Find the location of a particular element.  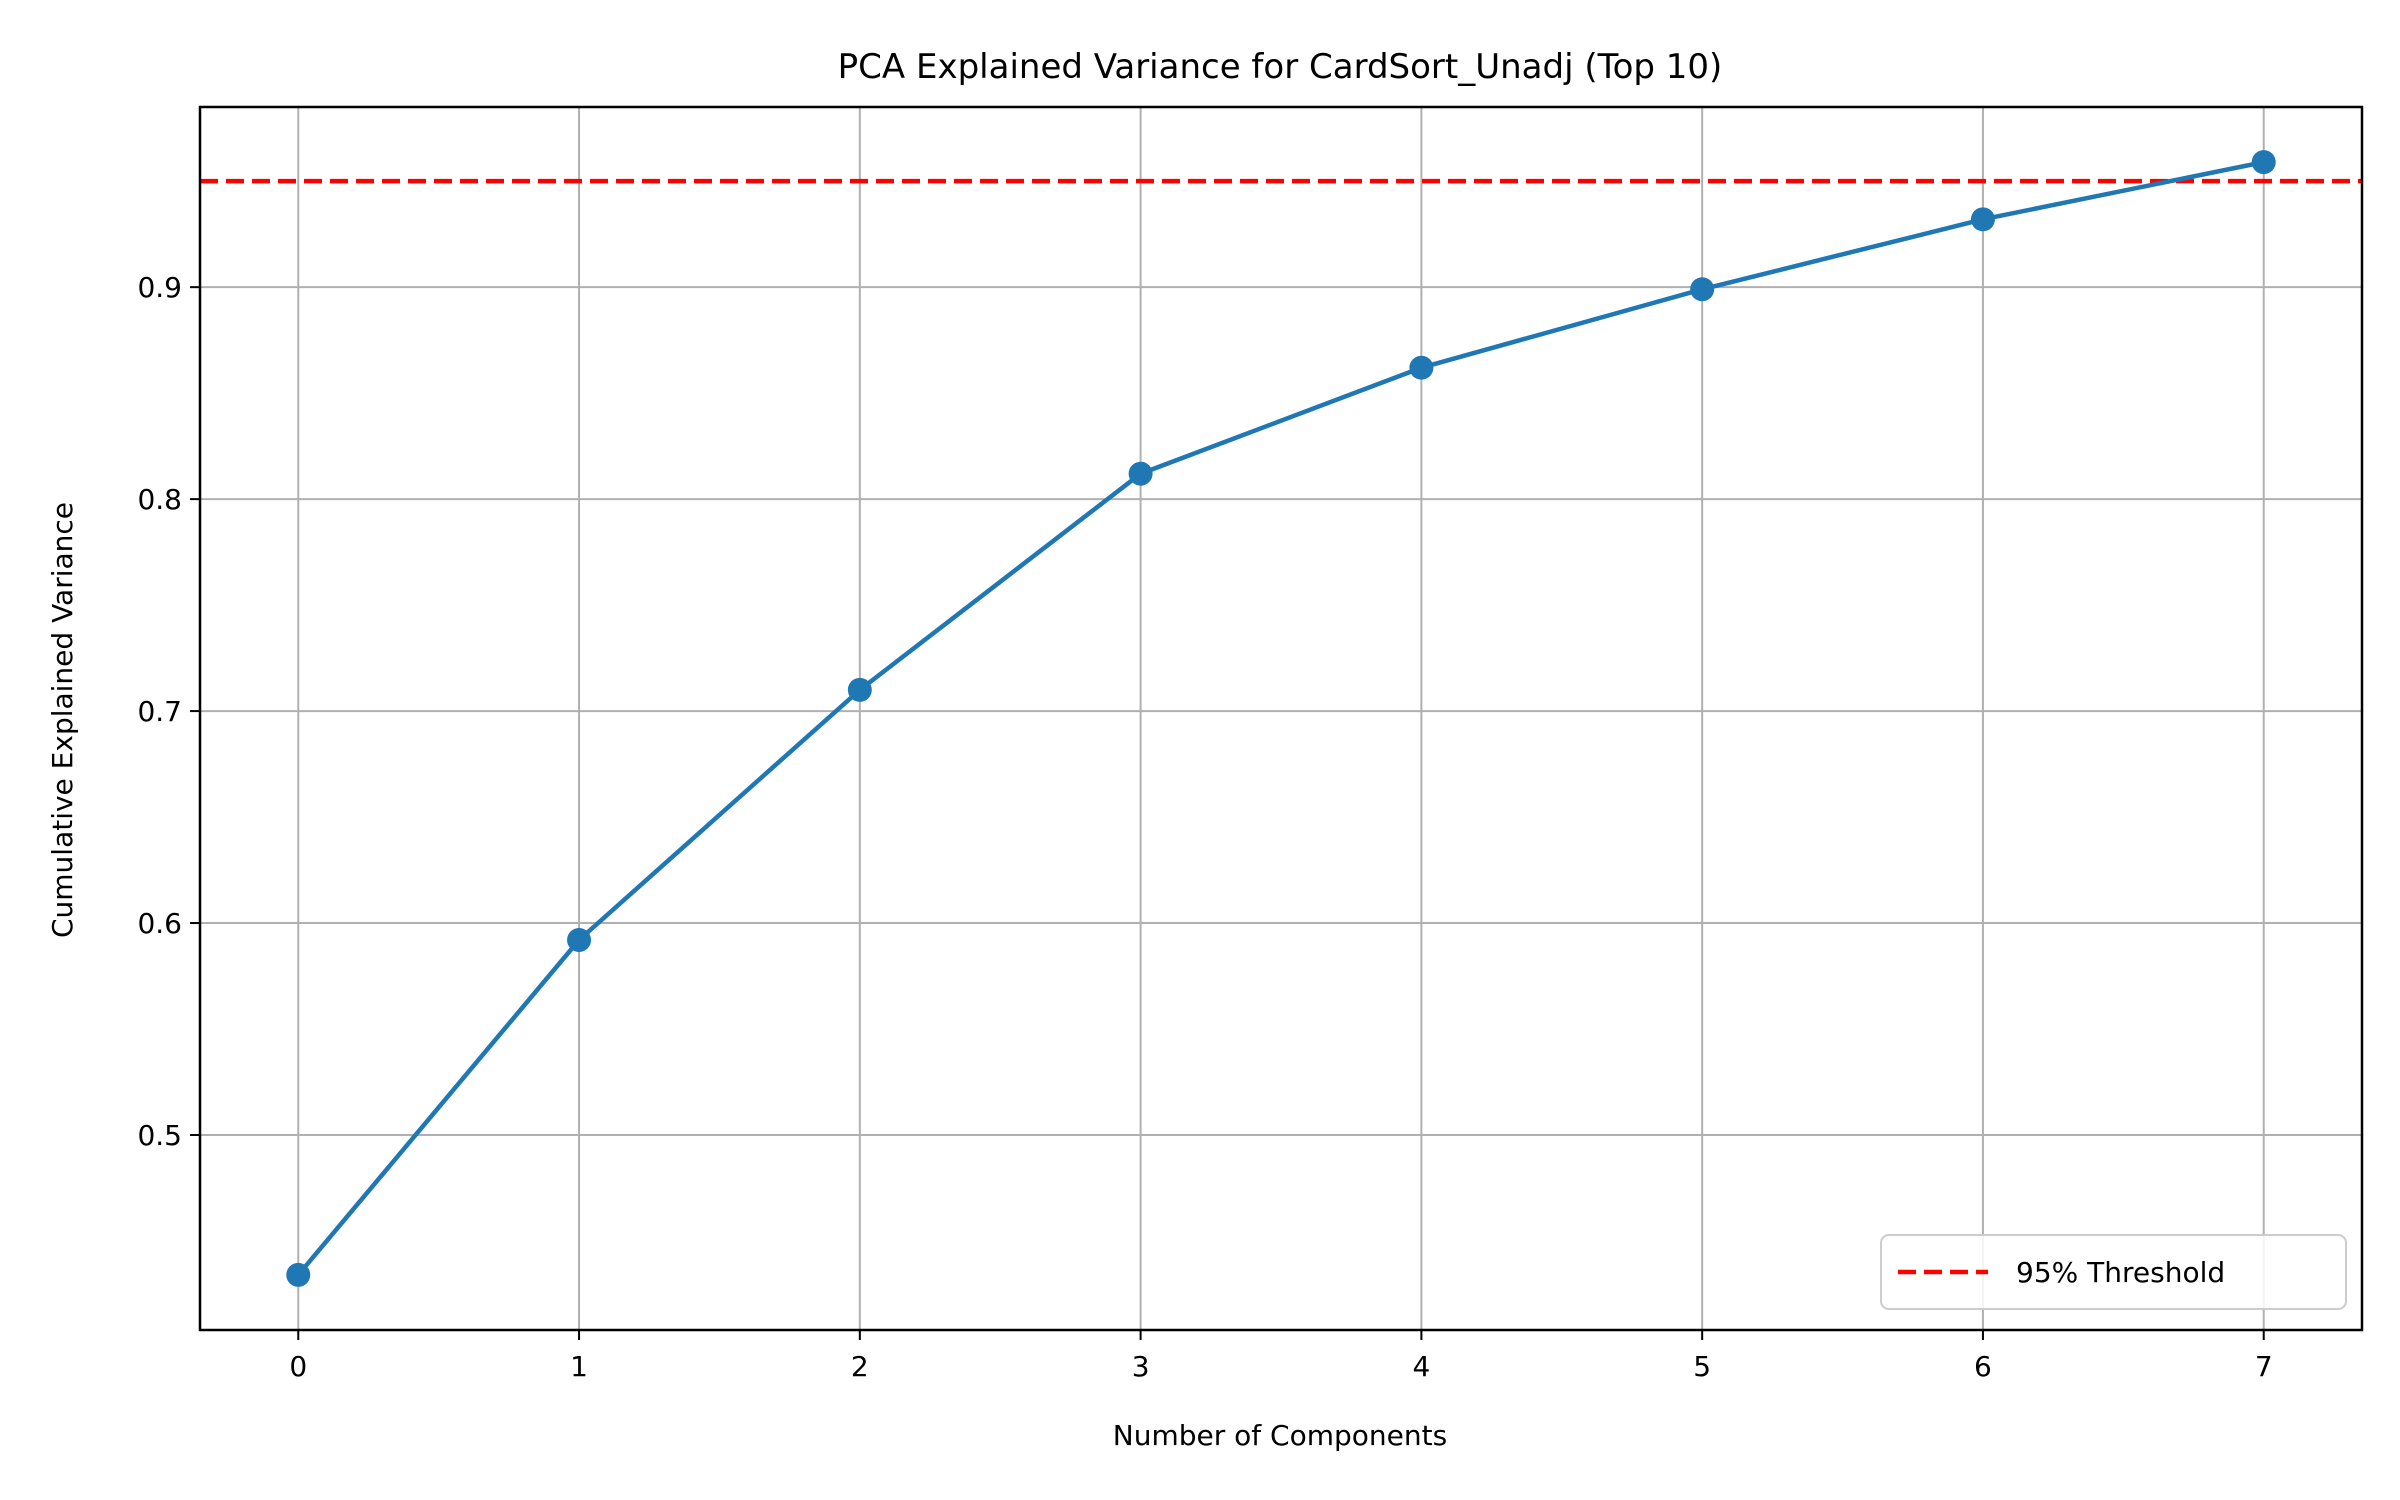

legend: 95% Threshold is located at coordinates (2113, 1272).